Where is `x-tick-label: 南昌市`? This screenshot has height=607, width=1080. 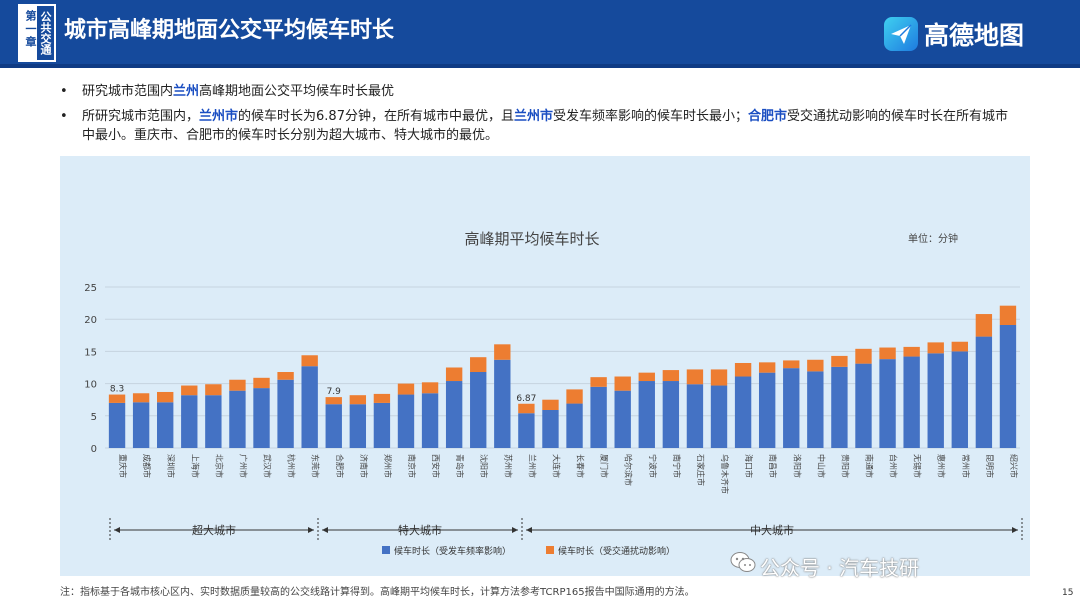 x-tick-label: 南昌市 is located at coordinates (773, 466).